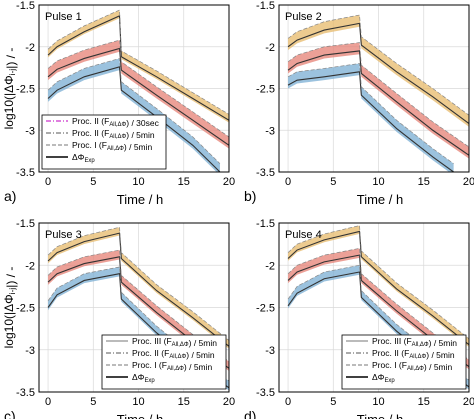  I want to click on inset-title: Pulse 3, so click(63, 235).